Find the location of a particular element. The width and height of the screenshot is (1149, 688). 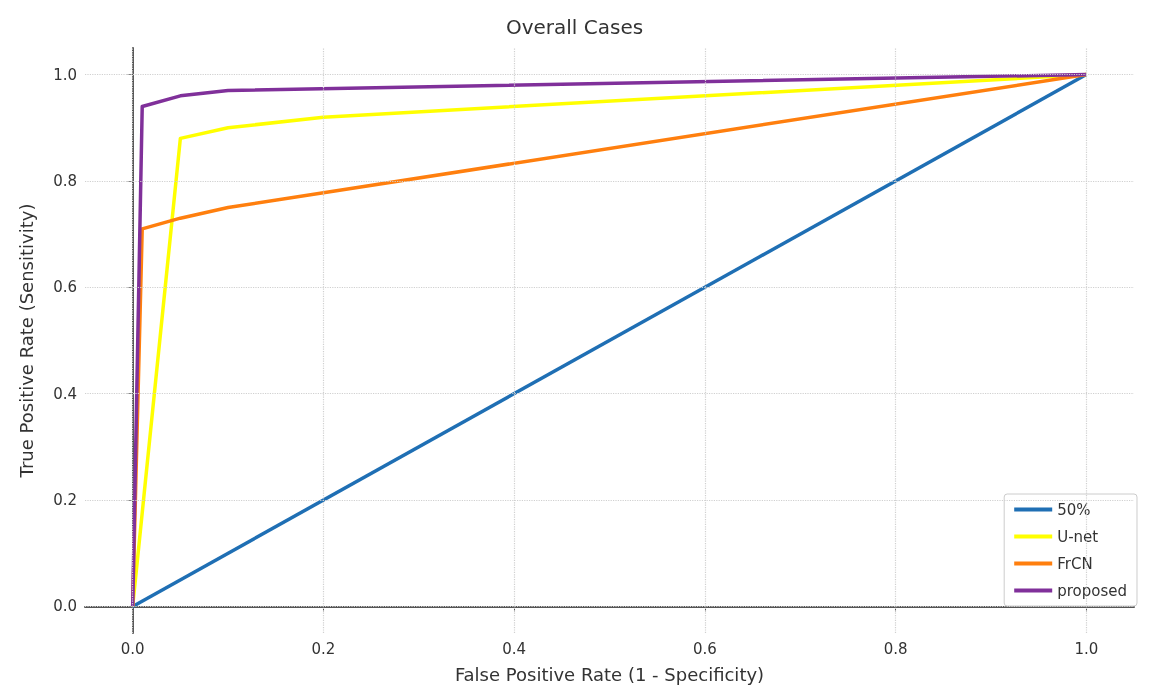

legend-label: 50% is located at coordinates (1074, 509).